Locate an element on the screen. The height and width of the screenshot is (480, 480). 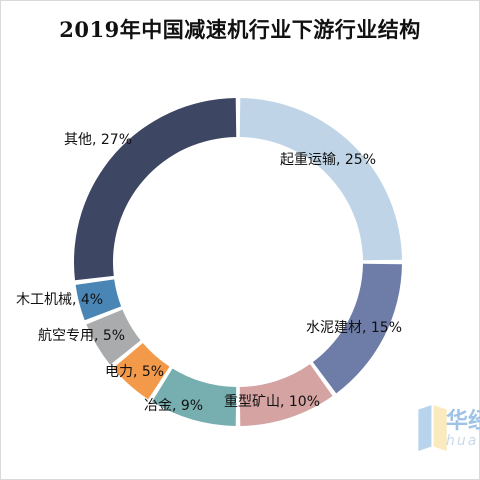
slice-label-0: 起重运输, 25% is located at coordinates (328, 160).